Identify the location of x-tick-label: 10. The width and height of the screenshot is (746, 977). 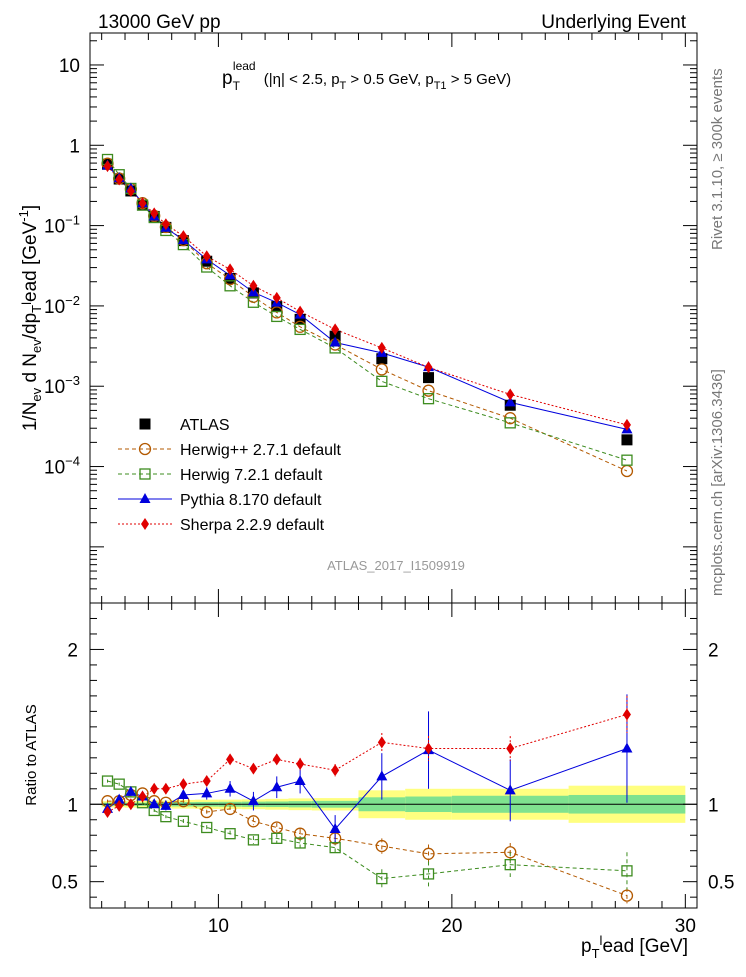
(218, 926).